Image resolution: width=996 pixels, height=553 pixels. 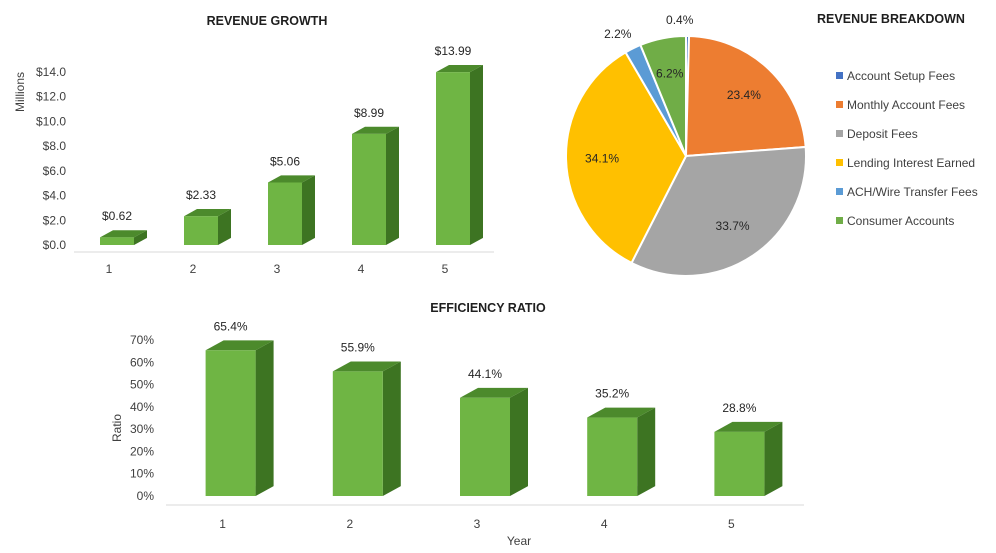 I want to click on y-tick-label: $10.0, so click(x=51, y=121).